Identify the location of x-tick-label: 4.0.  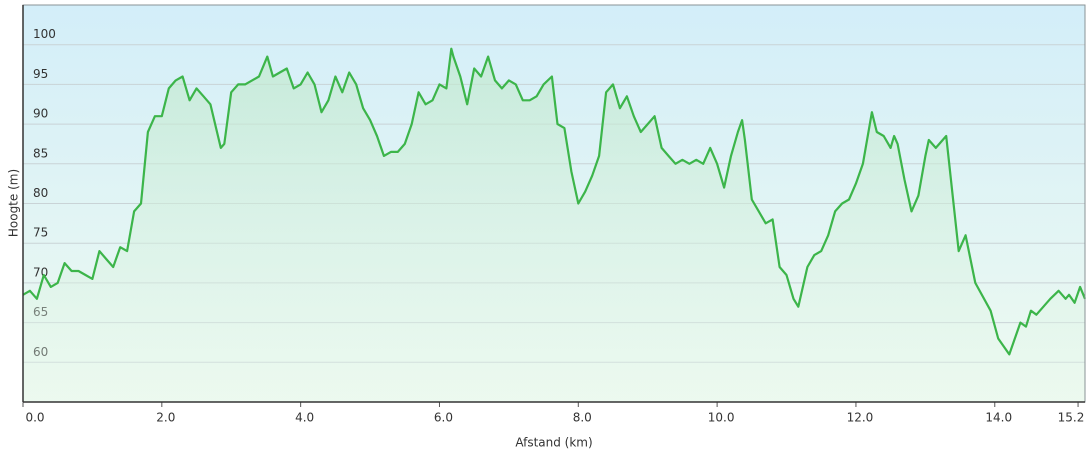
(304, 418).